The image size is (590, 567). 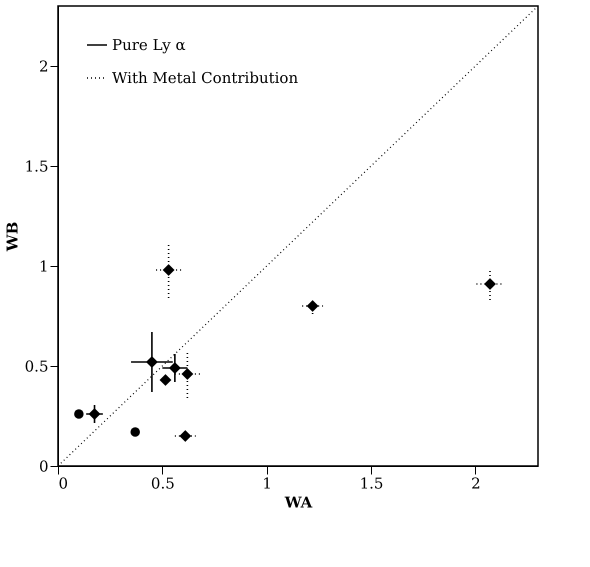 I want to click on y-tick-label: 0, so click(x=43, y=467).